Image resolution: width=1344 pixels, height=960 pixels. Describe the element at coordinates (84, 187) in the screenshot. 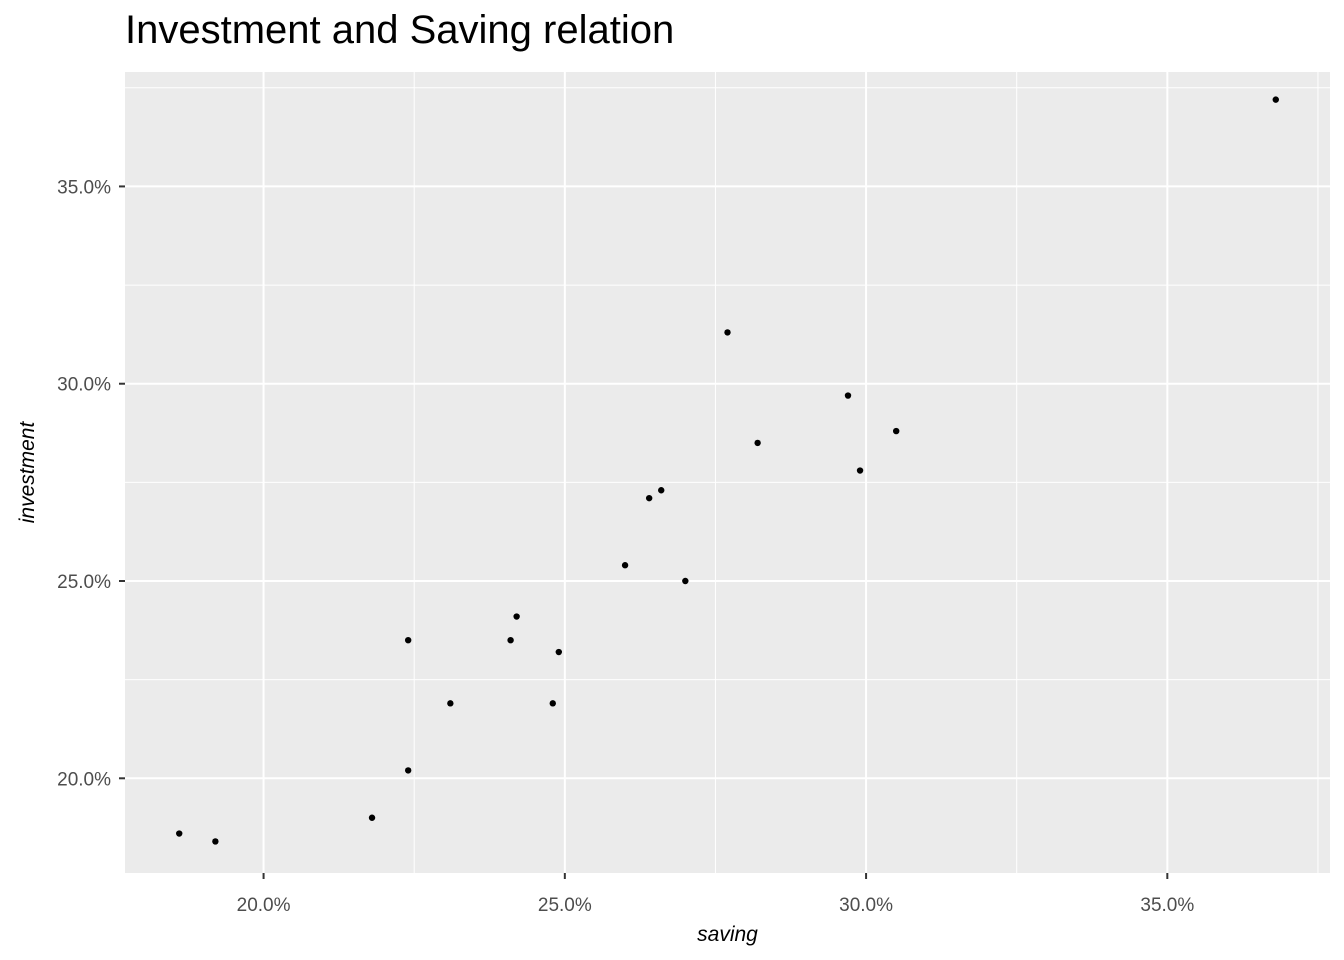

I see `y-tick-label: 35.0%` at that location.